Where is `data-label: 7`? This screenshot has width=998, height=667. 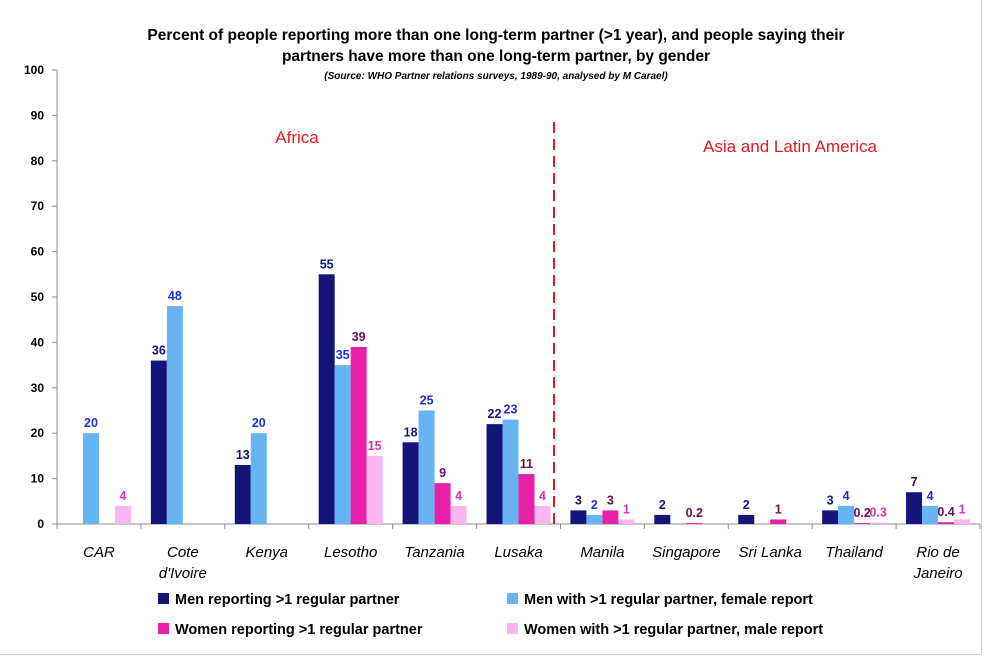 data-label: 7 is located at coordinates (914, 482).